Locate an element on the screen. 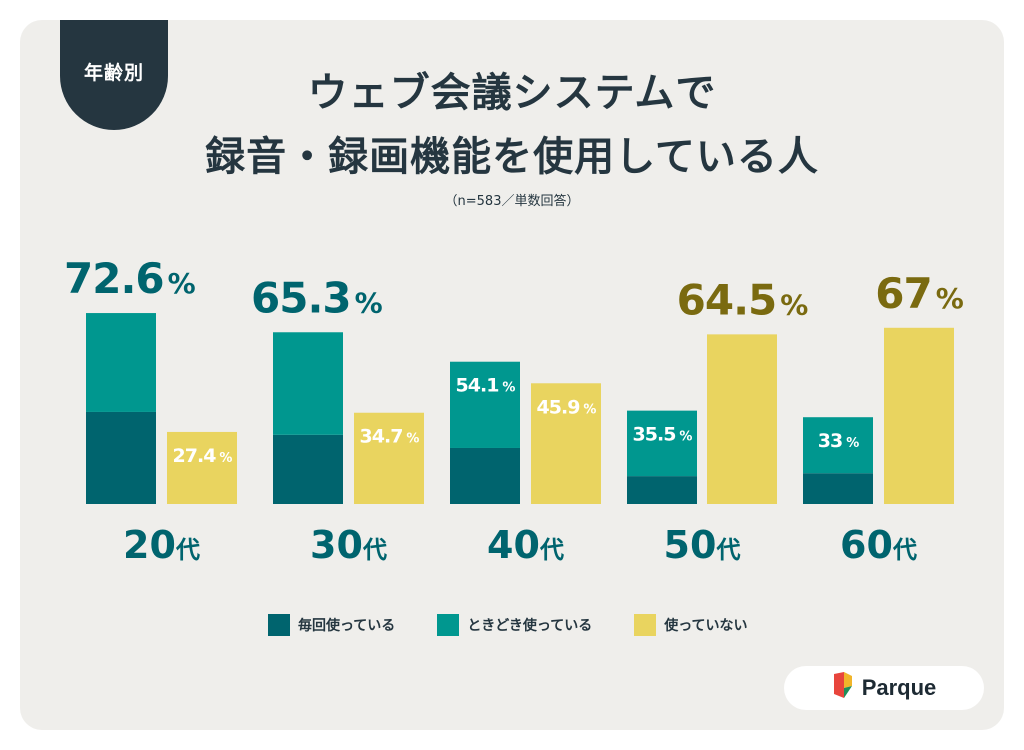  label-not-using-total-0: 27.4% is located at coordinates (203, 456).